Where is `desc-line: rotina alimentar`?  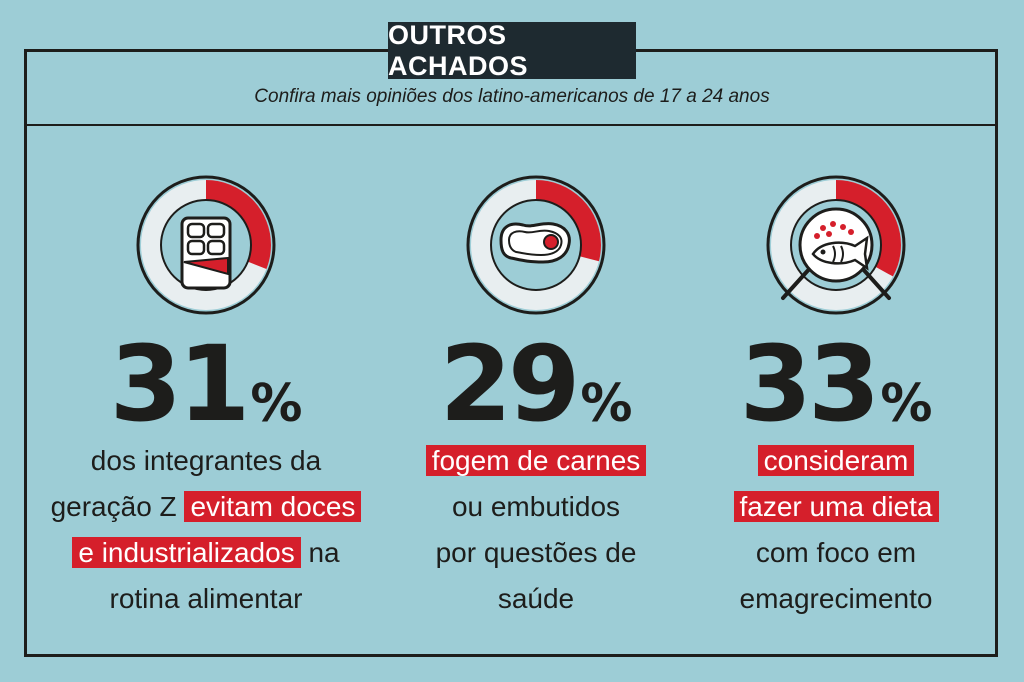
desc-line: rotina alimentar is located at coordinates (206, 598).